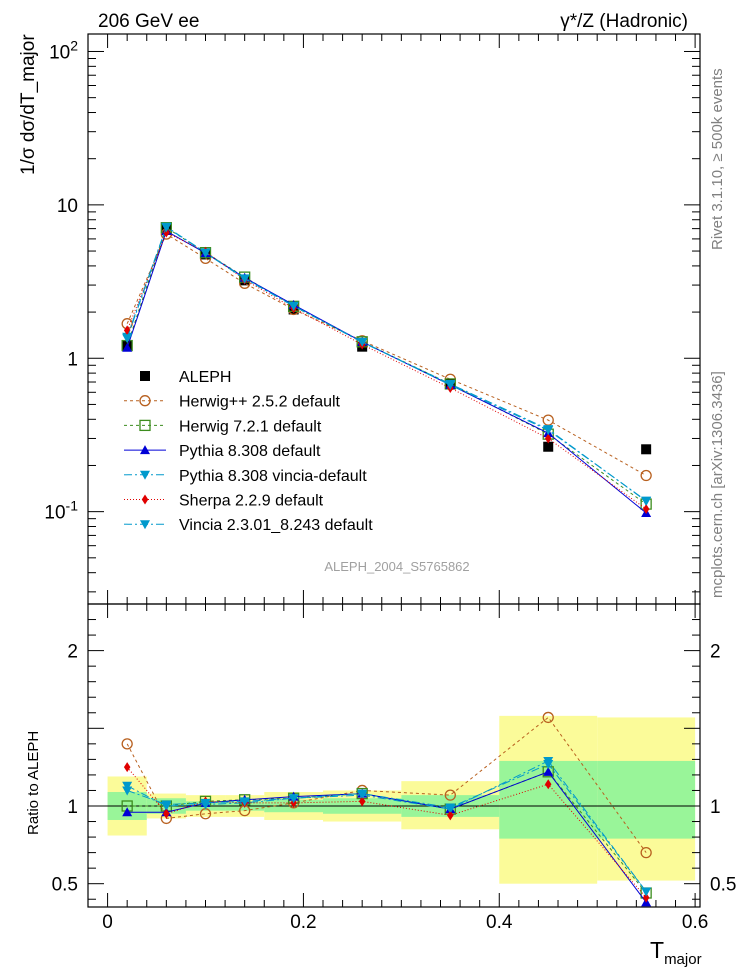  I want to click on ratio-y-tick-label-right: 2, so click(715, 652).